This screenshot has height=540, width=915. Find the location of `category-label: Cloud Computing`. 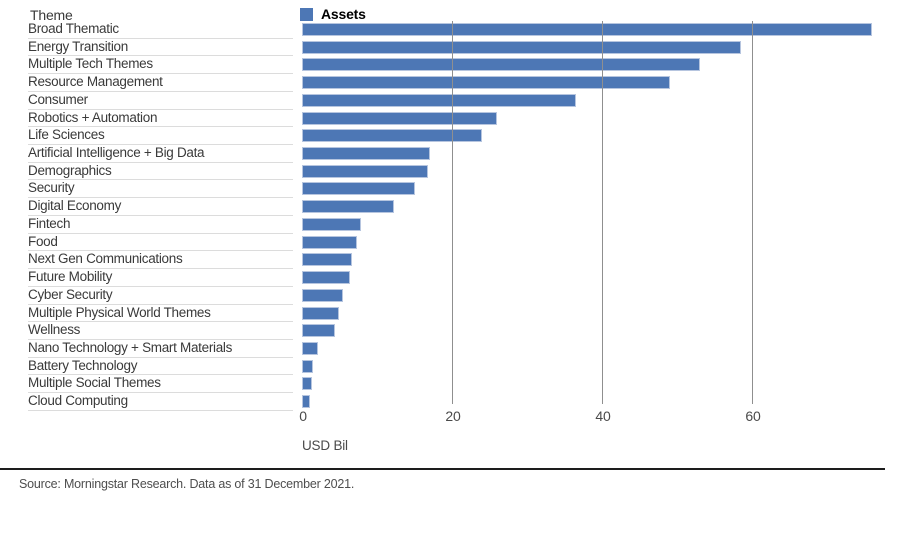

category-label: Cloud Computing is located at coordinates (160, 402).